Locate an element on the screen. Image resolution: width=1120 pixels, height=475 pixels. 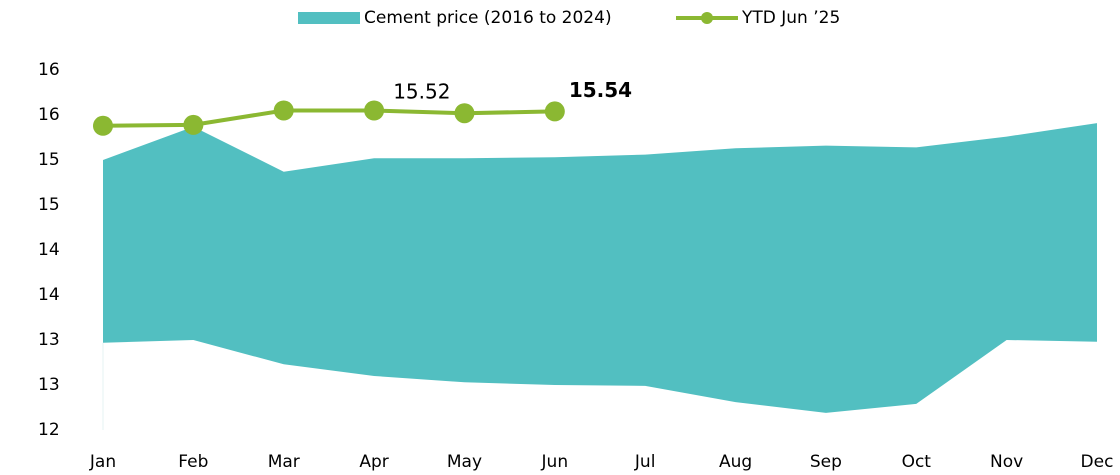
x-tick-label: May is located at coordinates (464, 462).